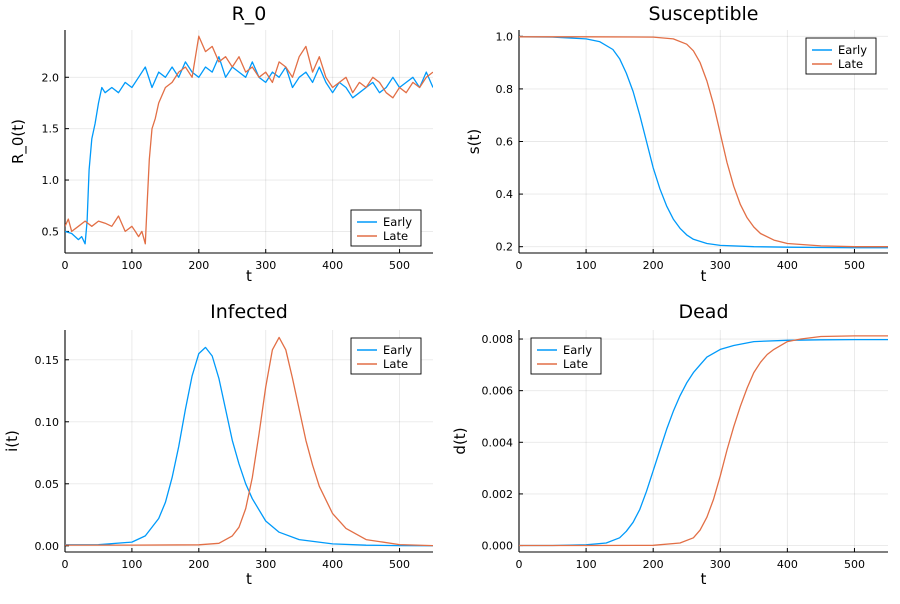 This screenshot has width=900, height=604. I want to click on y-tick-label: 2.0, so click(51, 77).